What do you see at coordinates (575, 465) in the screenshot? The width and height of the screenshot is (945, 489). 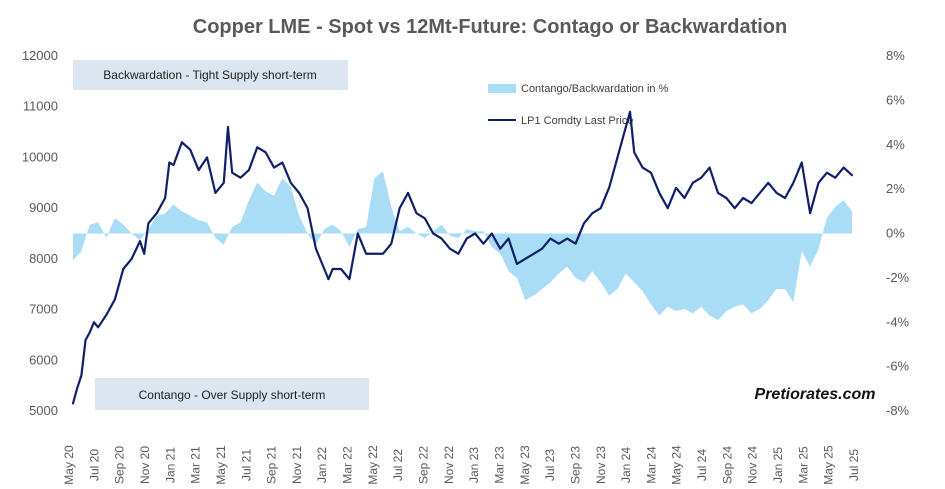 I see `x-axis-tick-label: Sep 23` at bounding box center [575, 465].